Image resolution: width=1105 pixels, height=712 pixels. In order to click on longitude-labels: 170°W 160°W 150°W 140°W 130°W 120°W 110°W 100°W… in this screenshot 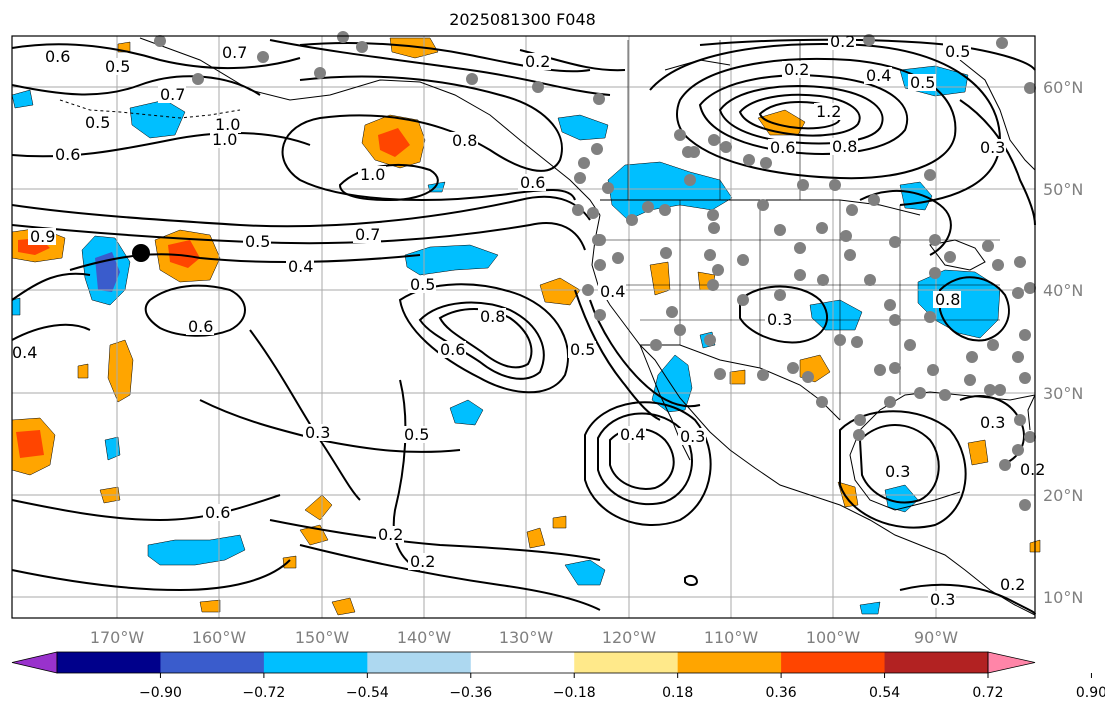, I will do `click(524, 637)`.